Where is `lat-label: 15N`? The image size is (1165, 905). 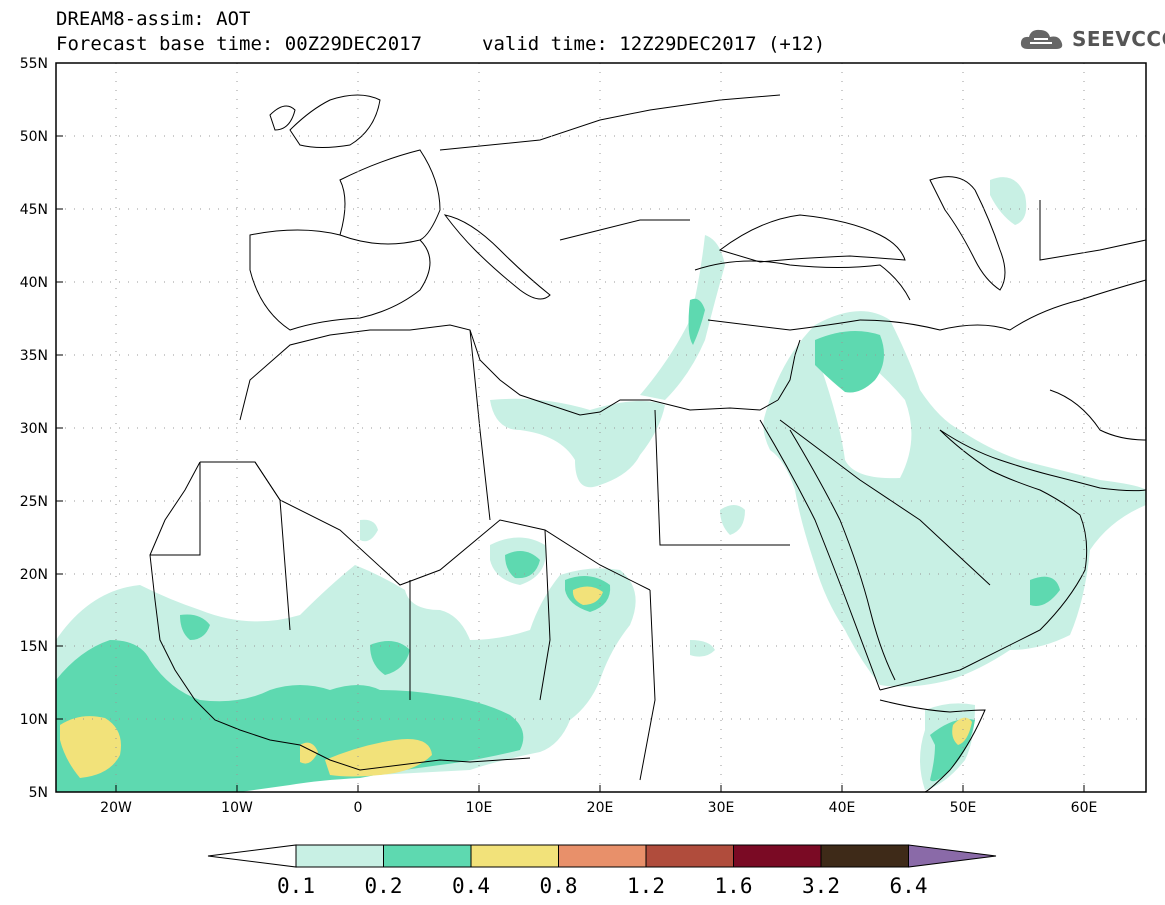 lat-label: 15N is located at coordinates (34, 647).